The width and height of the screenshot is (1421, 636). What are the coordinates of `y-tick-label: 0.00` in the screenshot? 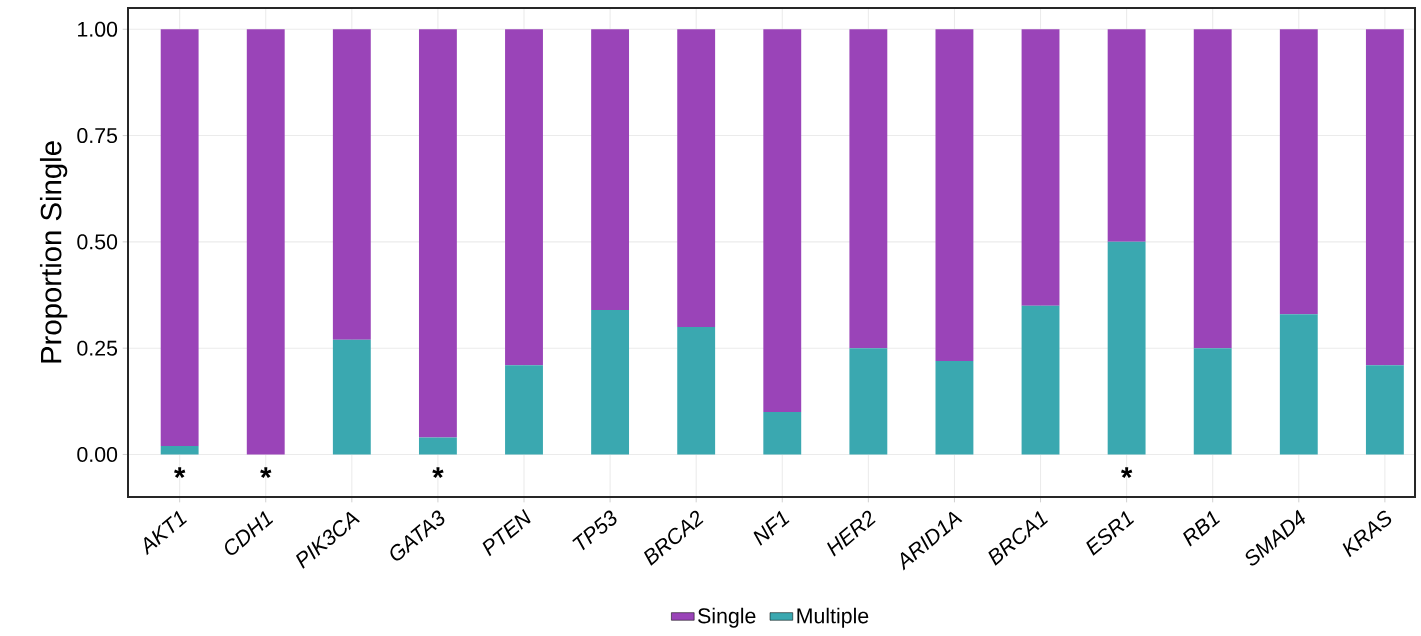 It's located at (97, 454).